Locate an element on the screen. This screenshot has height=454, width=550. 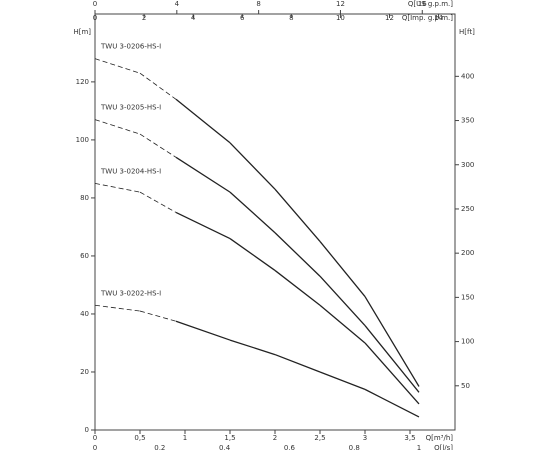
x-tick-label: 0,8 is located at coordinates (354, 447).